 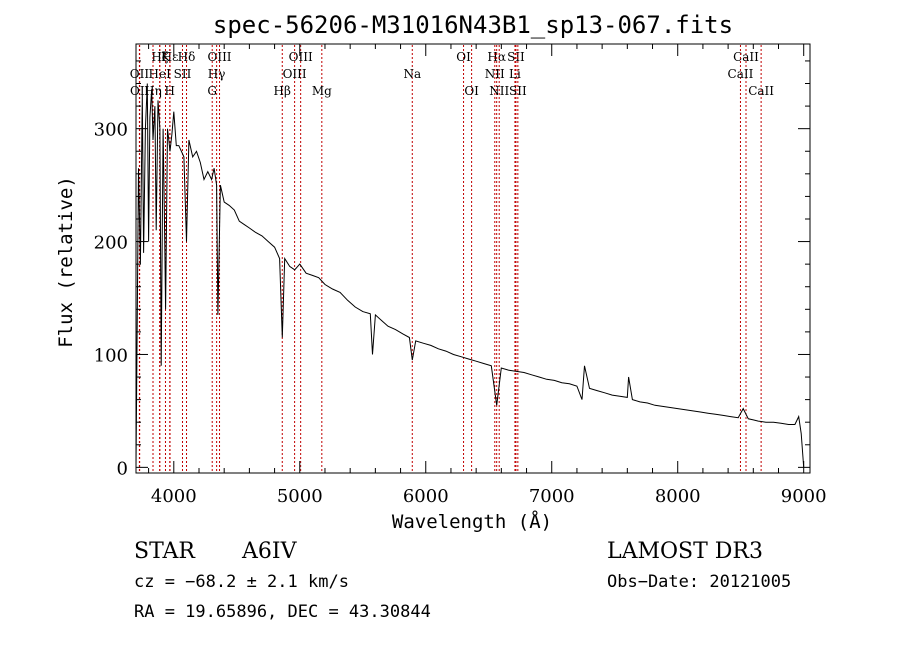 What do you see at coordinates (322, 91) in the screenshot?
I see `line-marker-label-16: Mg` at bounding box center [322, 91].